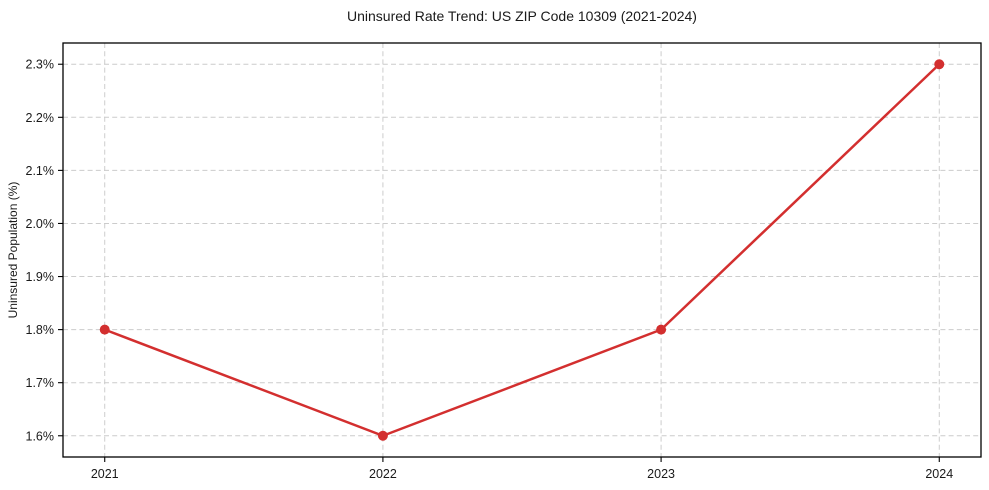 The image size is (989, 490). What do you see at coordinates (40, 330) in the screenshot?
I see `y-tick-label: 1.8%` at bounding box center [40, 330].